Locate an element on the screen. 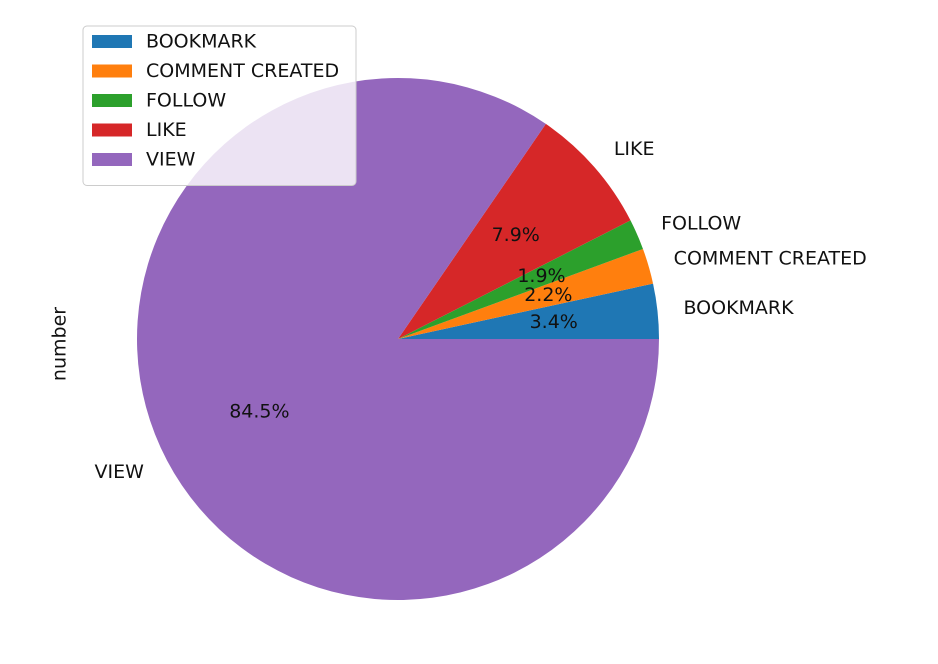  percent-label-view: 84.5% is located at coordinates (259, 411).